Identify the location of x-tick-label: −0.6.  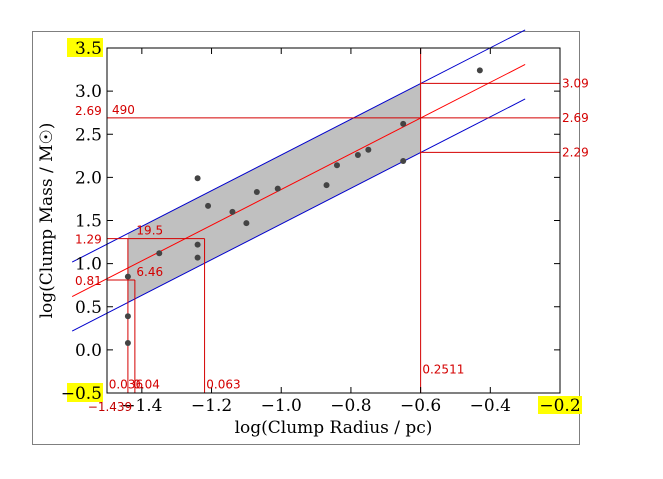
(420, 406).